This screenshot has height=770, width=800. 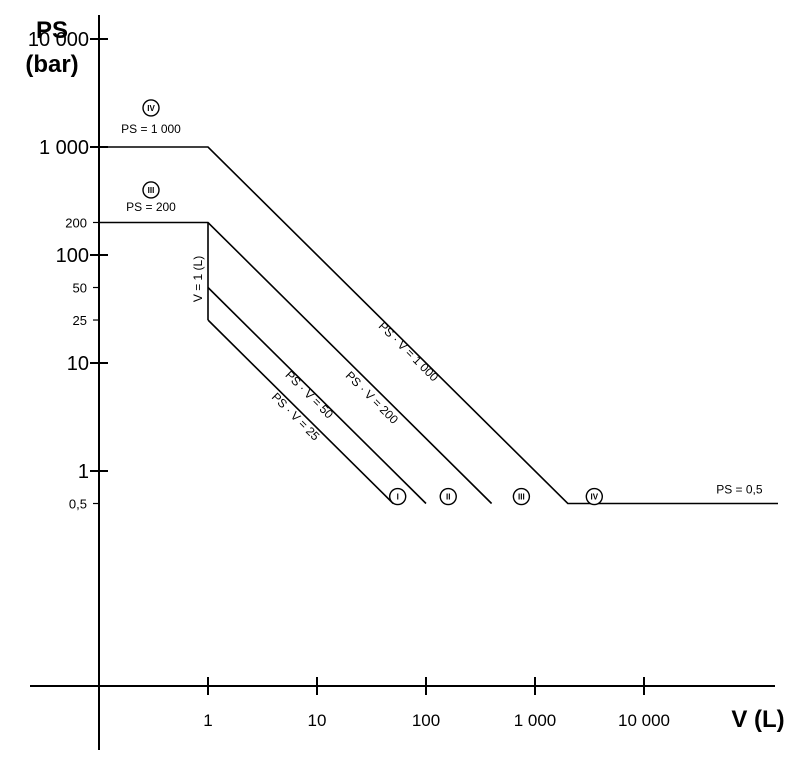 What do you see at coordinates (151, 207) in the screenshot?
I see `annotation-ps-200: PS = 200` at bounding box center [151, 207].